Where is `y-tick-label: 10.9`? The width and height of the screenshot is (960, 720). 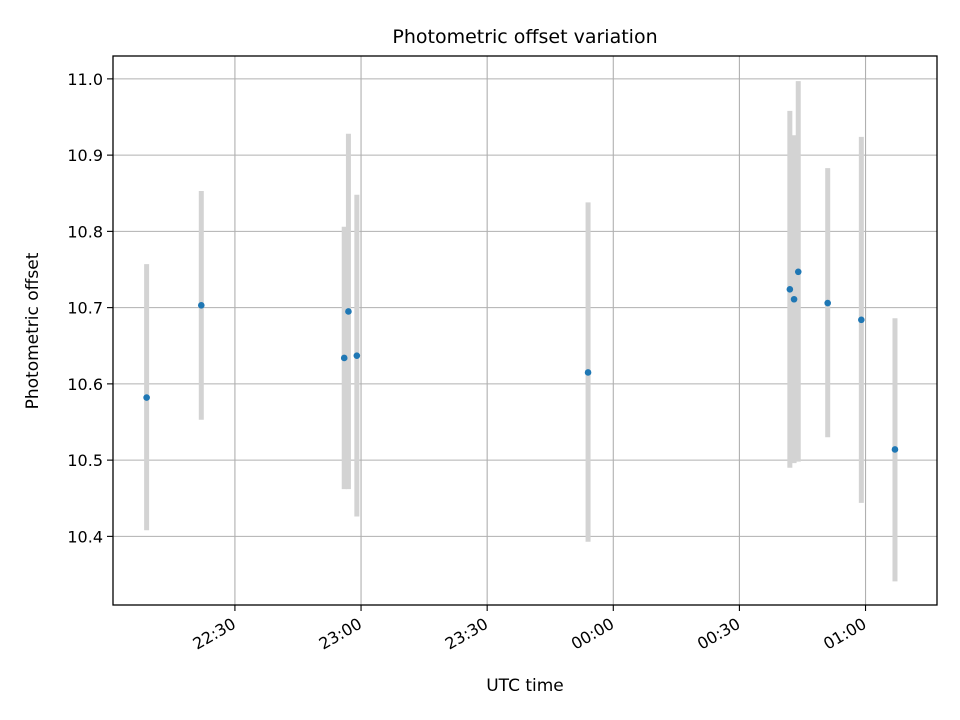
y-tick-label: 10.9 is located at coordinates (85, 155).